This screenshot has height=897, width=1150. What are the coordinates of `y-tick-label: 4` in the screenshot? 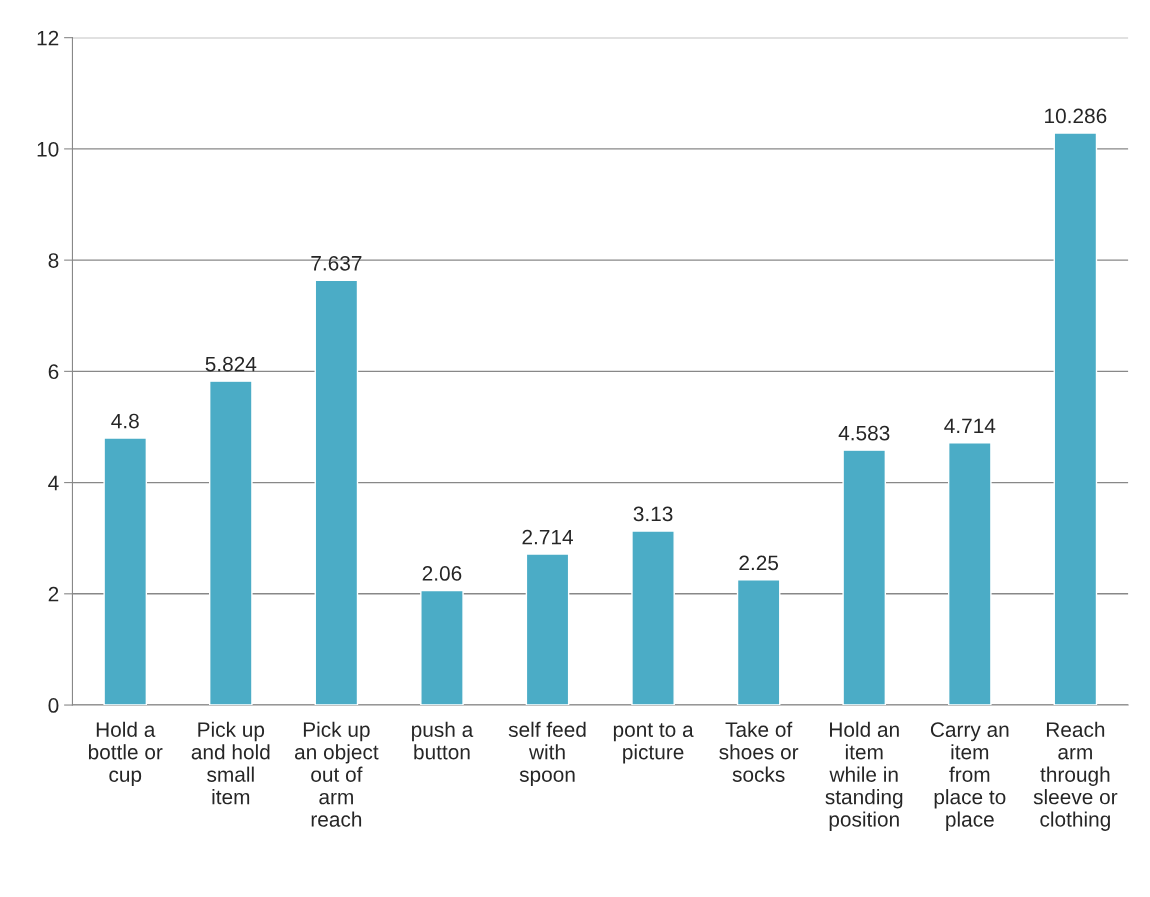 It's located at (53, 483).